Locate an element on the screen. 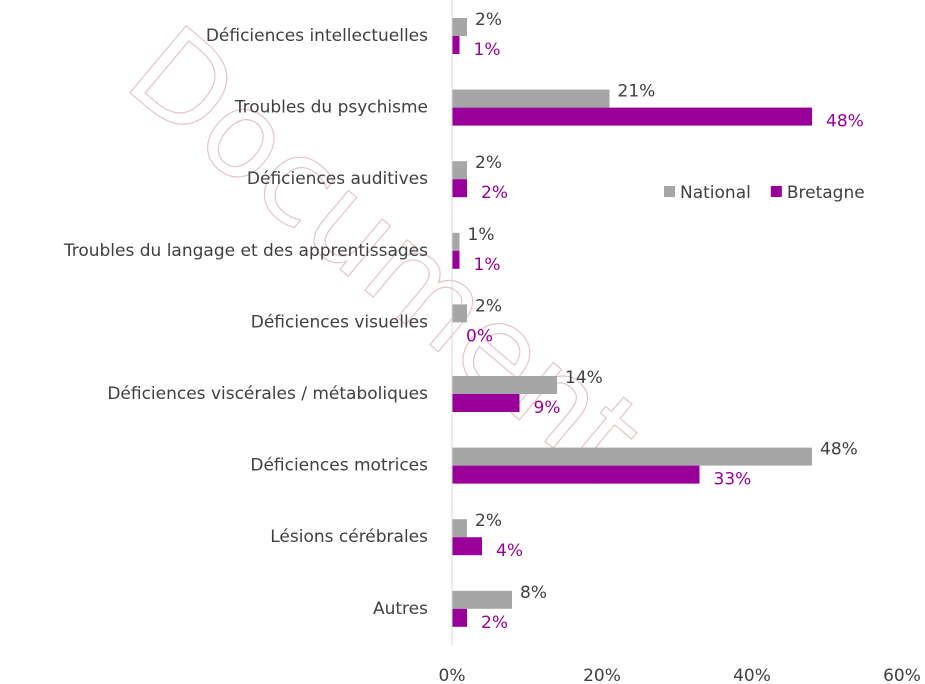 This screenshot has height=684, width=925. y-tick-label: Troubles du psychisme is located at coordinates (331, 108).